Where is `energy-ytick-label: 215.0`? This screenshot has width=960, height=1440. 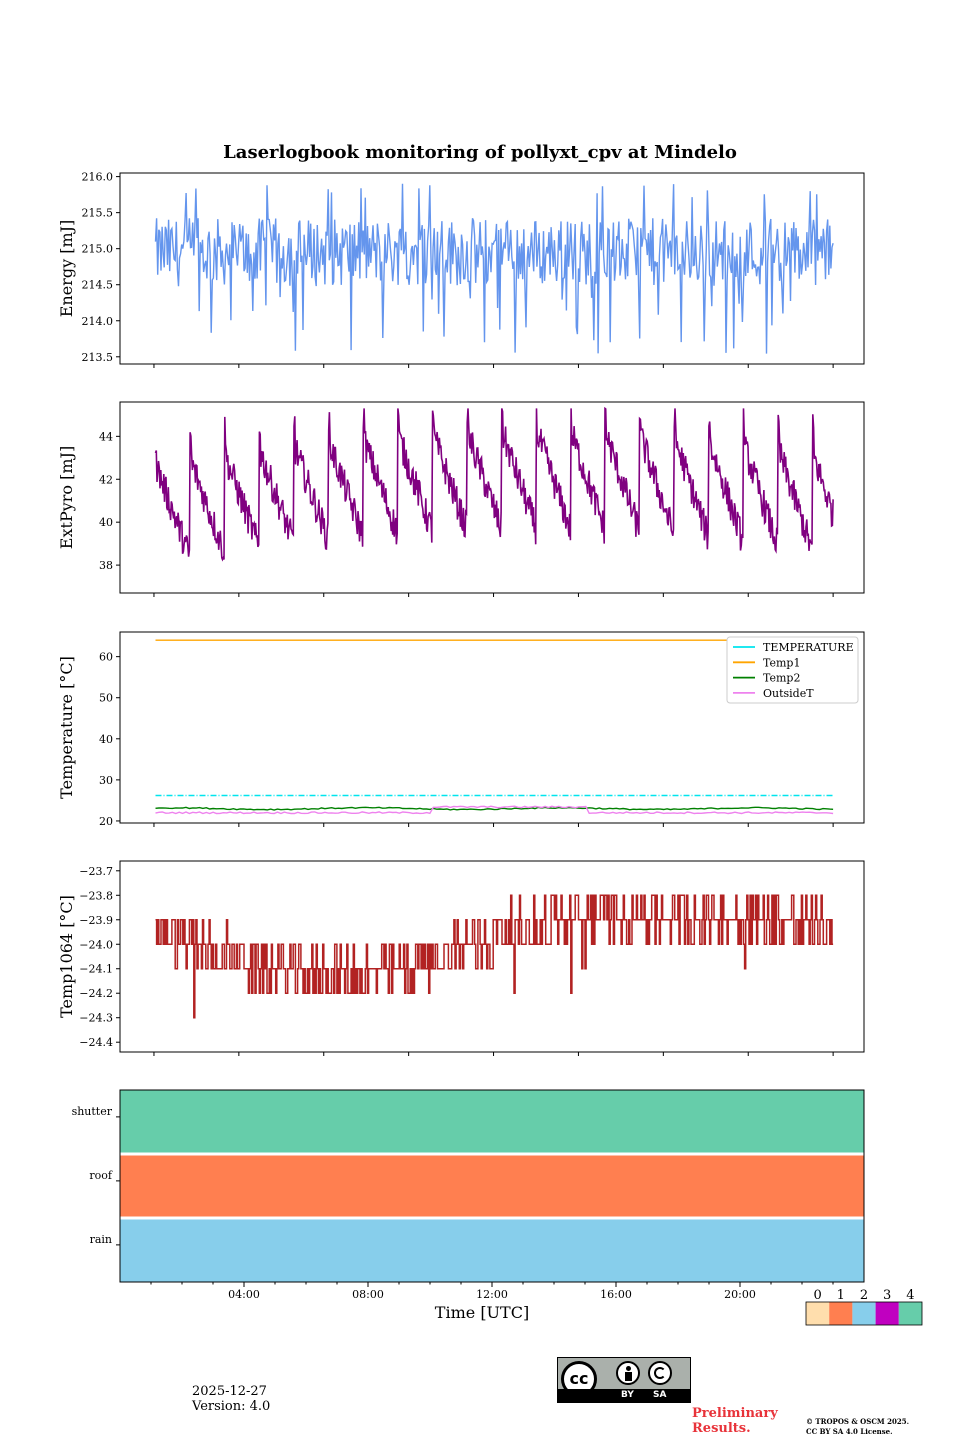
energy-ytick-label: 215.0 is located at coordinates (98, 249).